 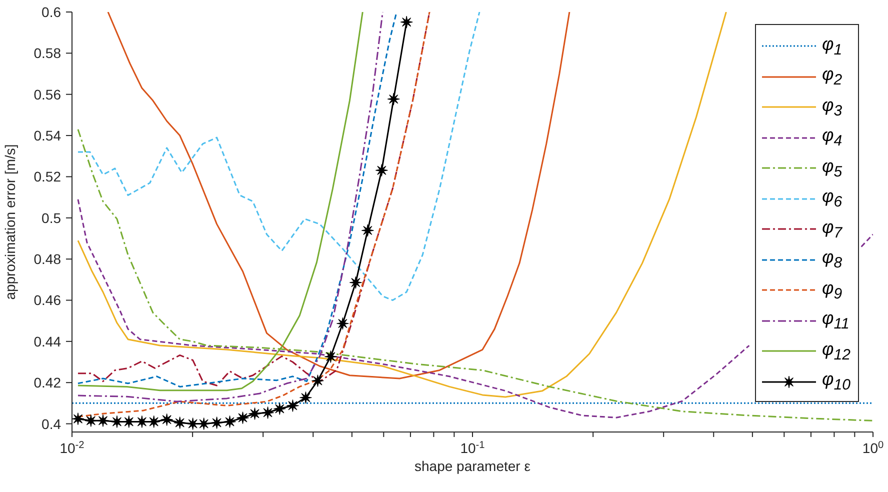 I want to click on y-tick-label: 0.6, so click(x=52, y=12).